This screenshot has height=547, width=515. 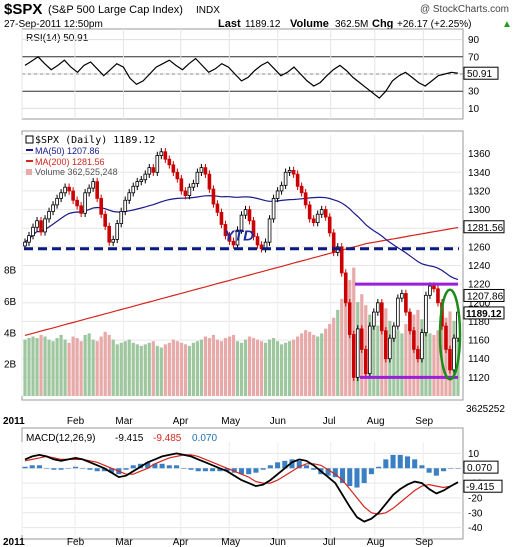 What do you see at coordinates (475, 498) in the screenshot?
I see `macd-tick-label: -20` at bounding box center [475, 498].